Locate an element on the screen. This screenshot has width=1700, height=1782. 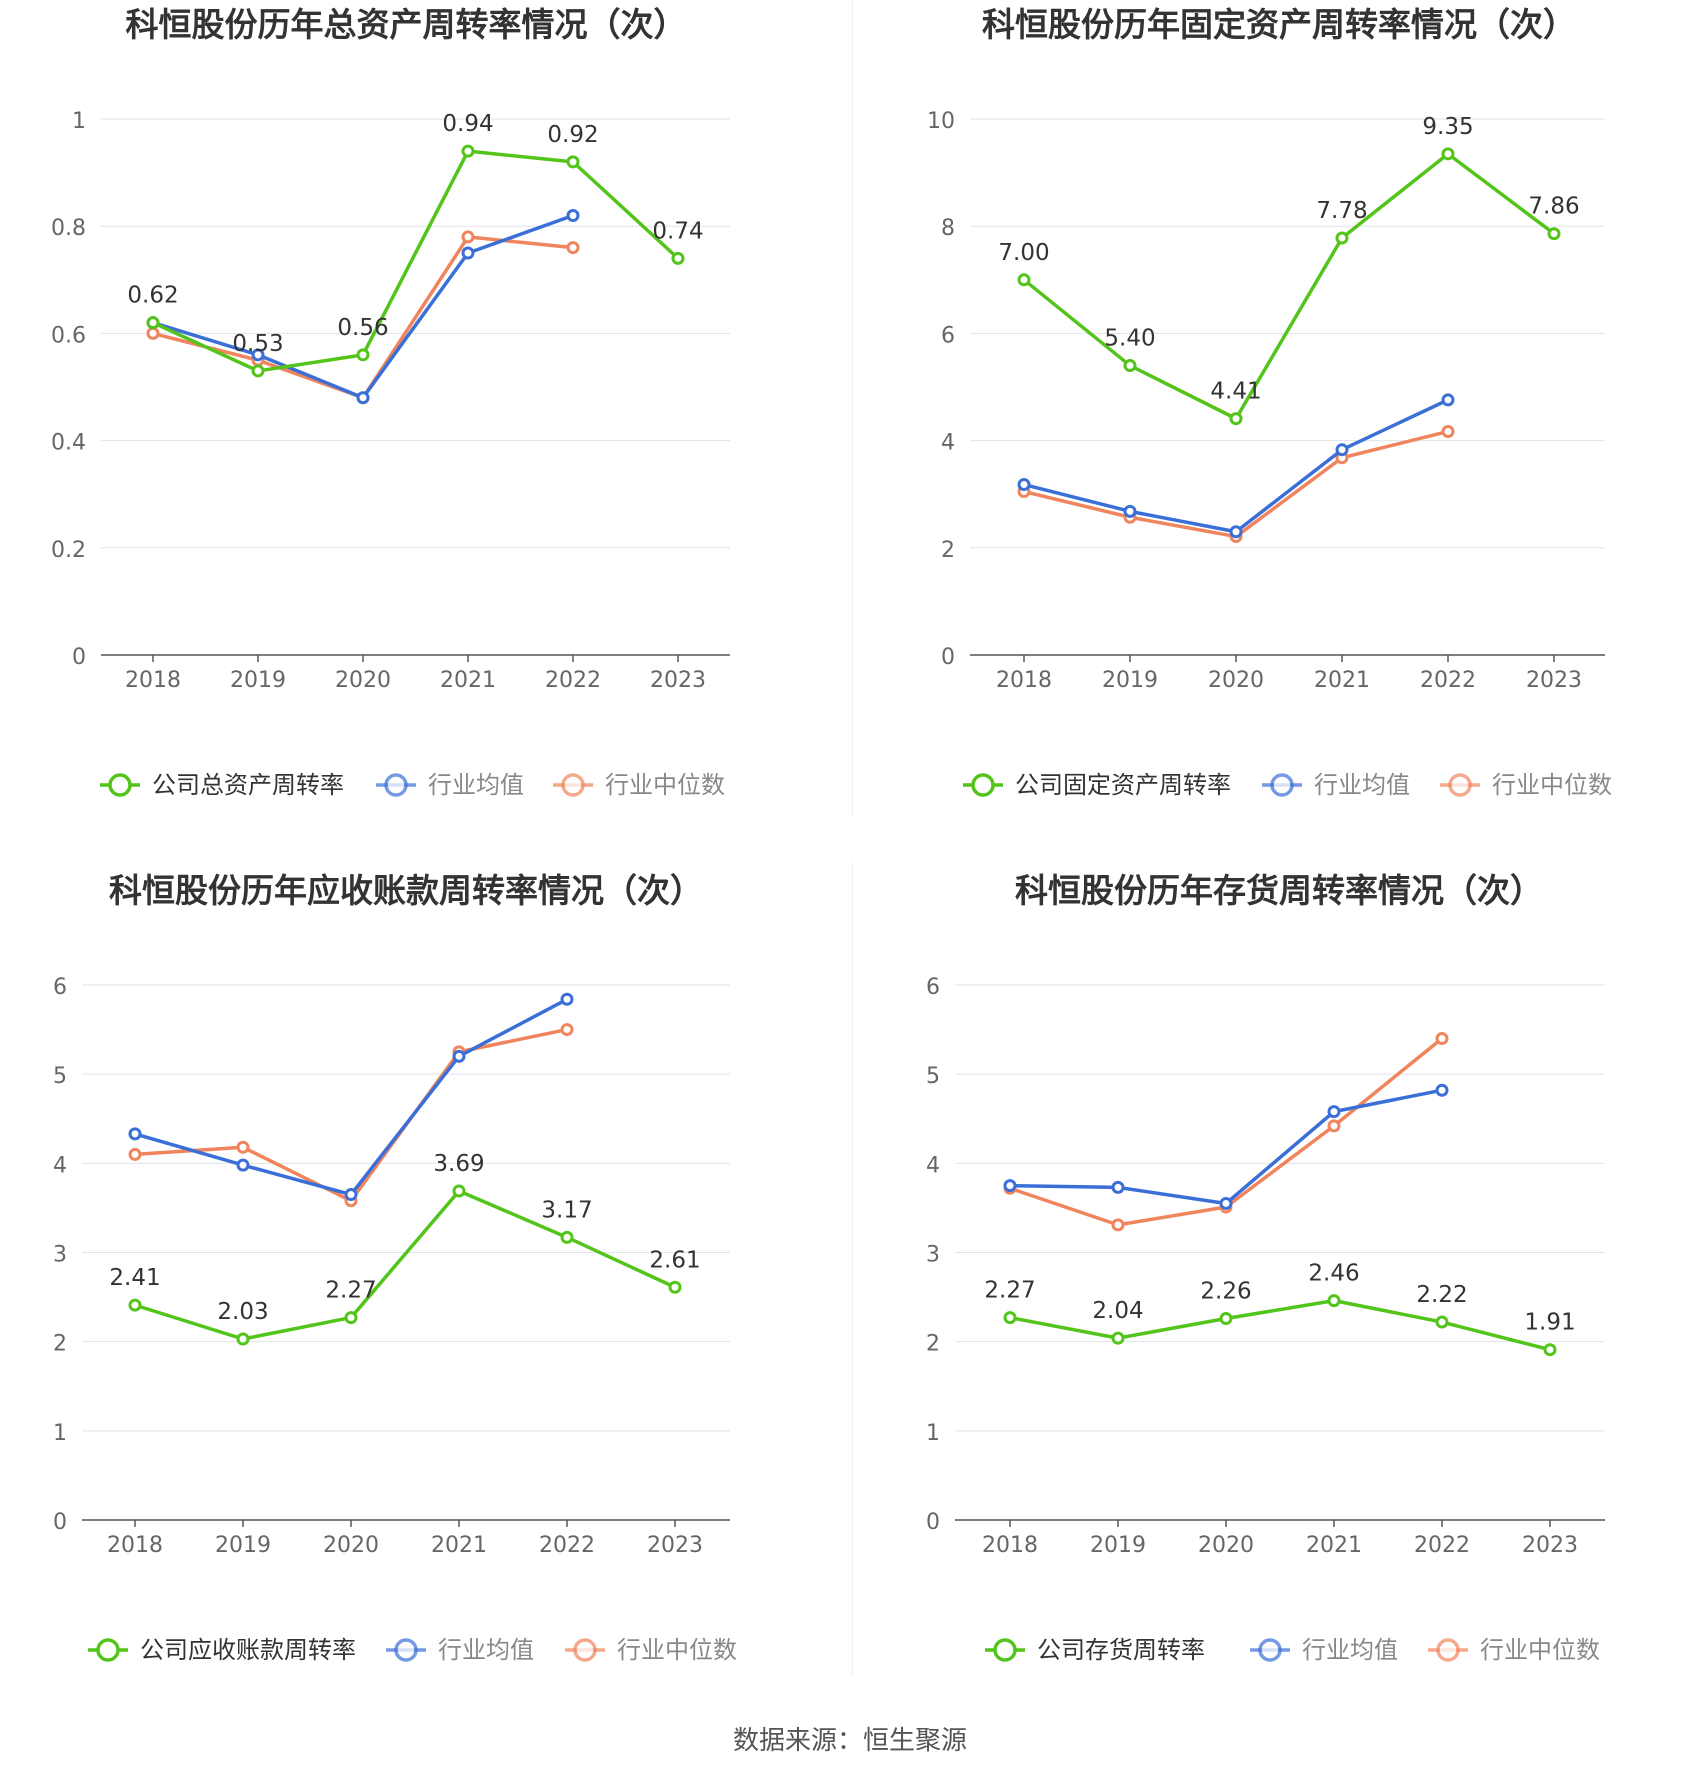
chart2-y-tick-label: 8 is located at coordinates (948, 228).